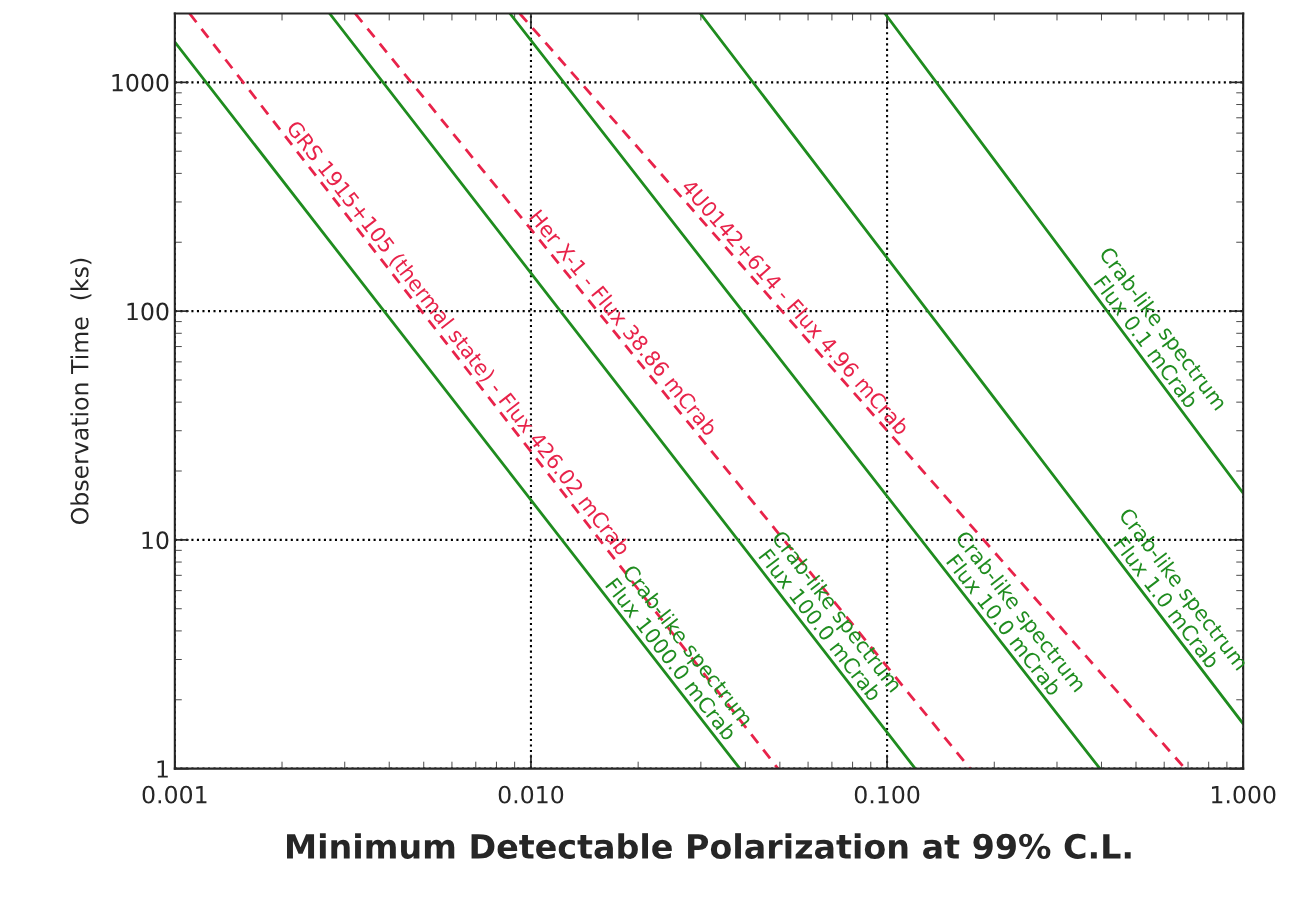  What do you see at coordinates (148, 311) in the screenshot?
I see `y-tick-label: 100` at bounding box center [148, 311].